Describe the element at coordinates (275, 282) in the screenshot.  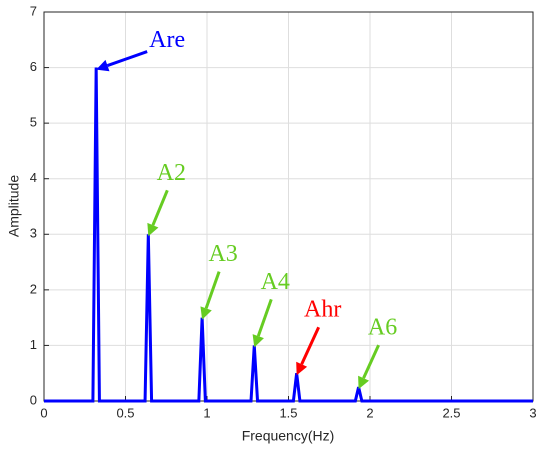
I see `annotation-label: A4` at that location.